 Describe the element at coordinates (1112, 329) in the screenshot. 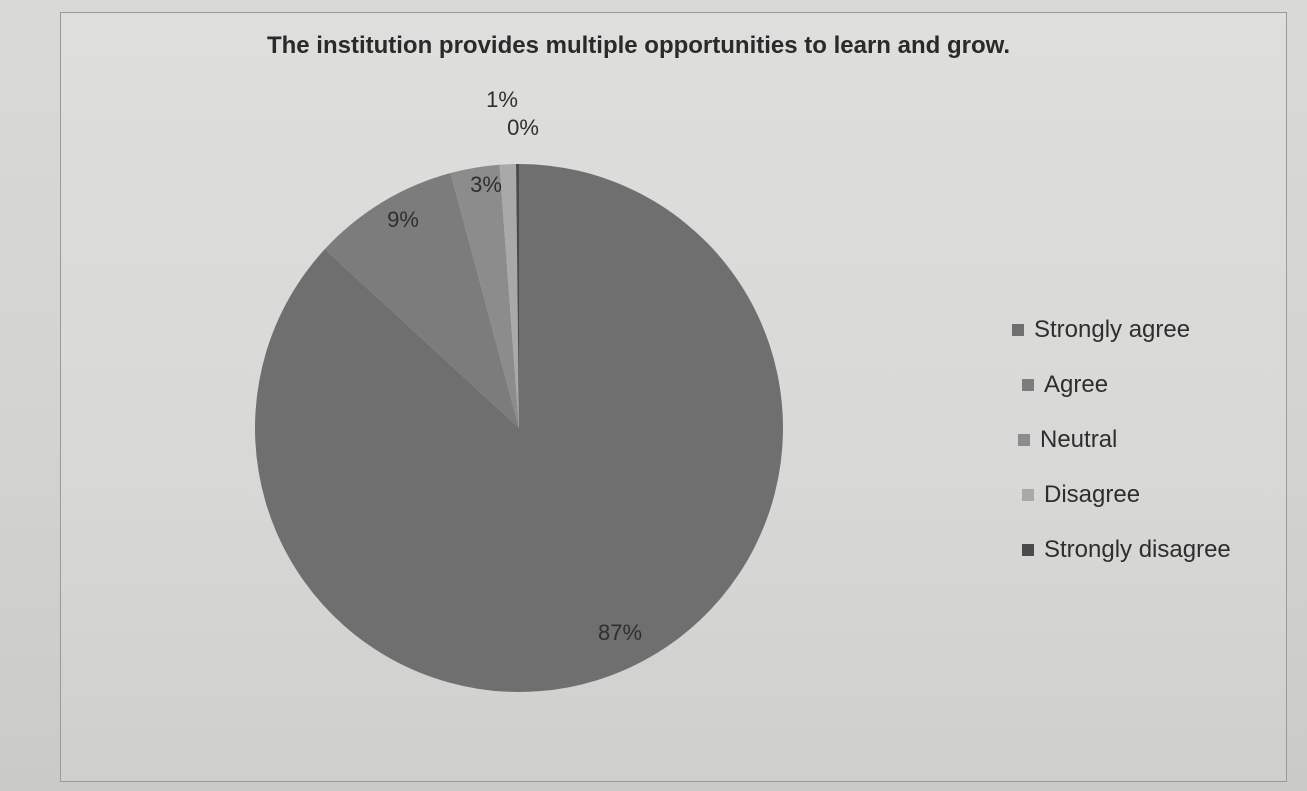

I see `legend-label: Strongly agree` at that location.